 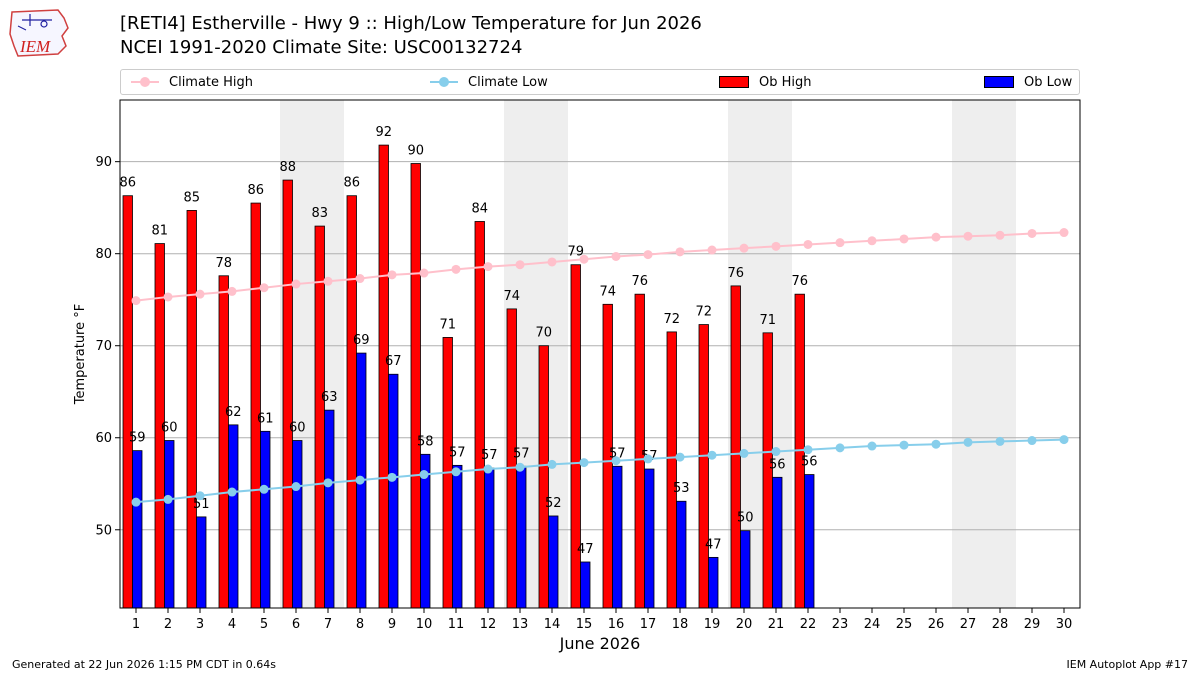 I want to click on ob-high-label: 72, so click(x=671, y=319).